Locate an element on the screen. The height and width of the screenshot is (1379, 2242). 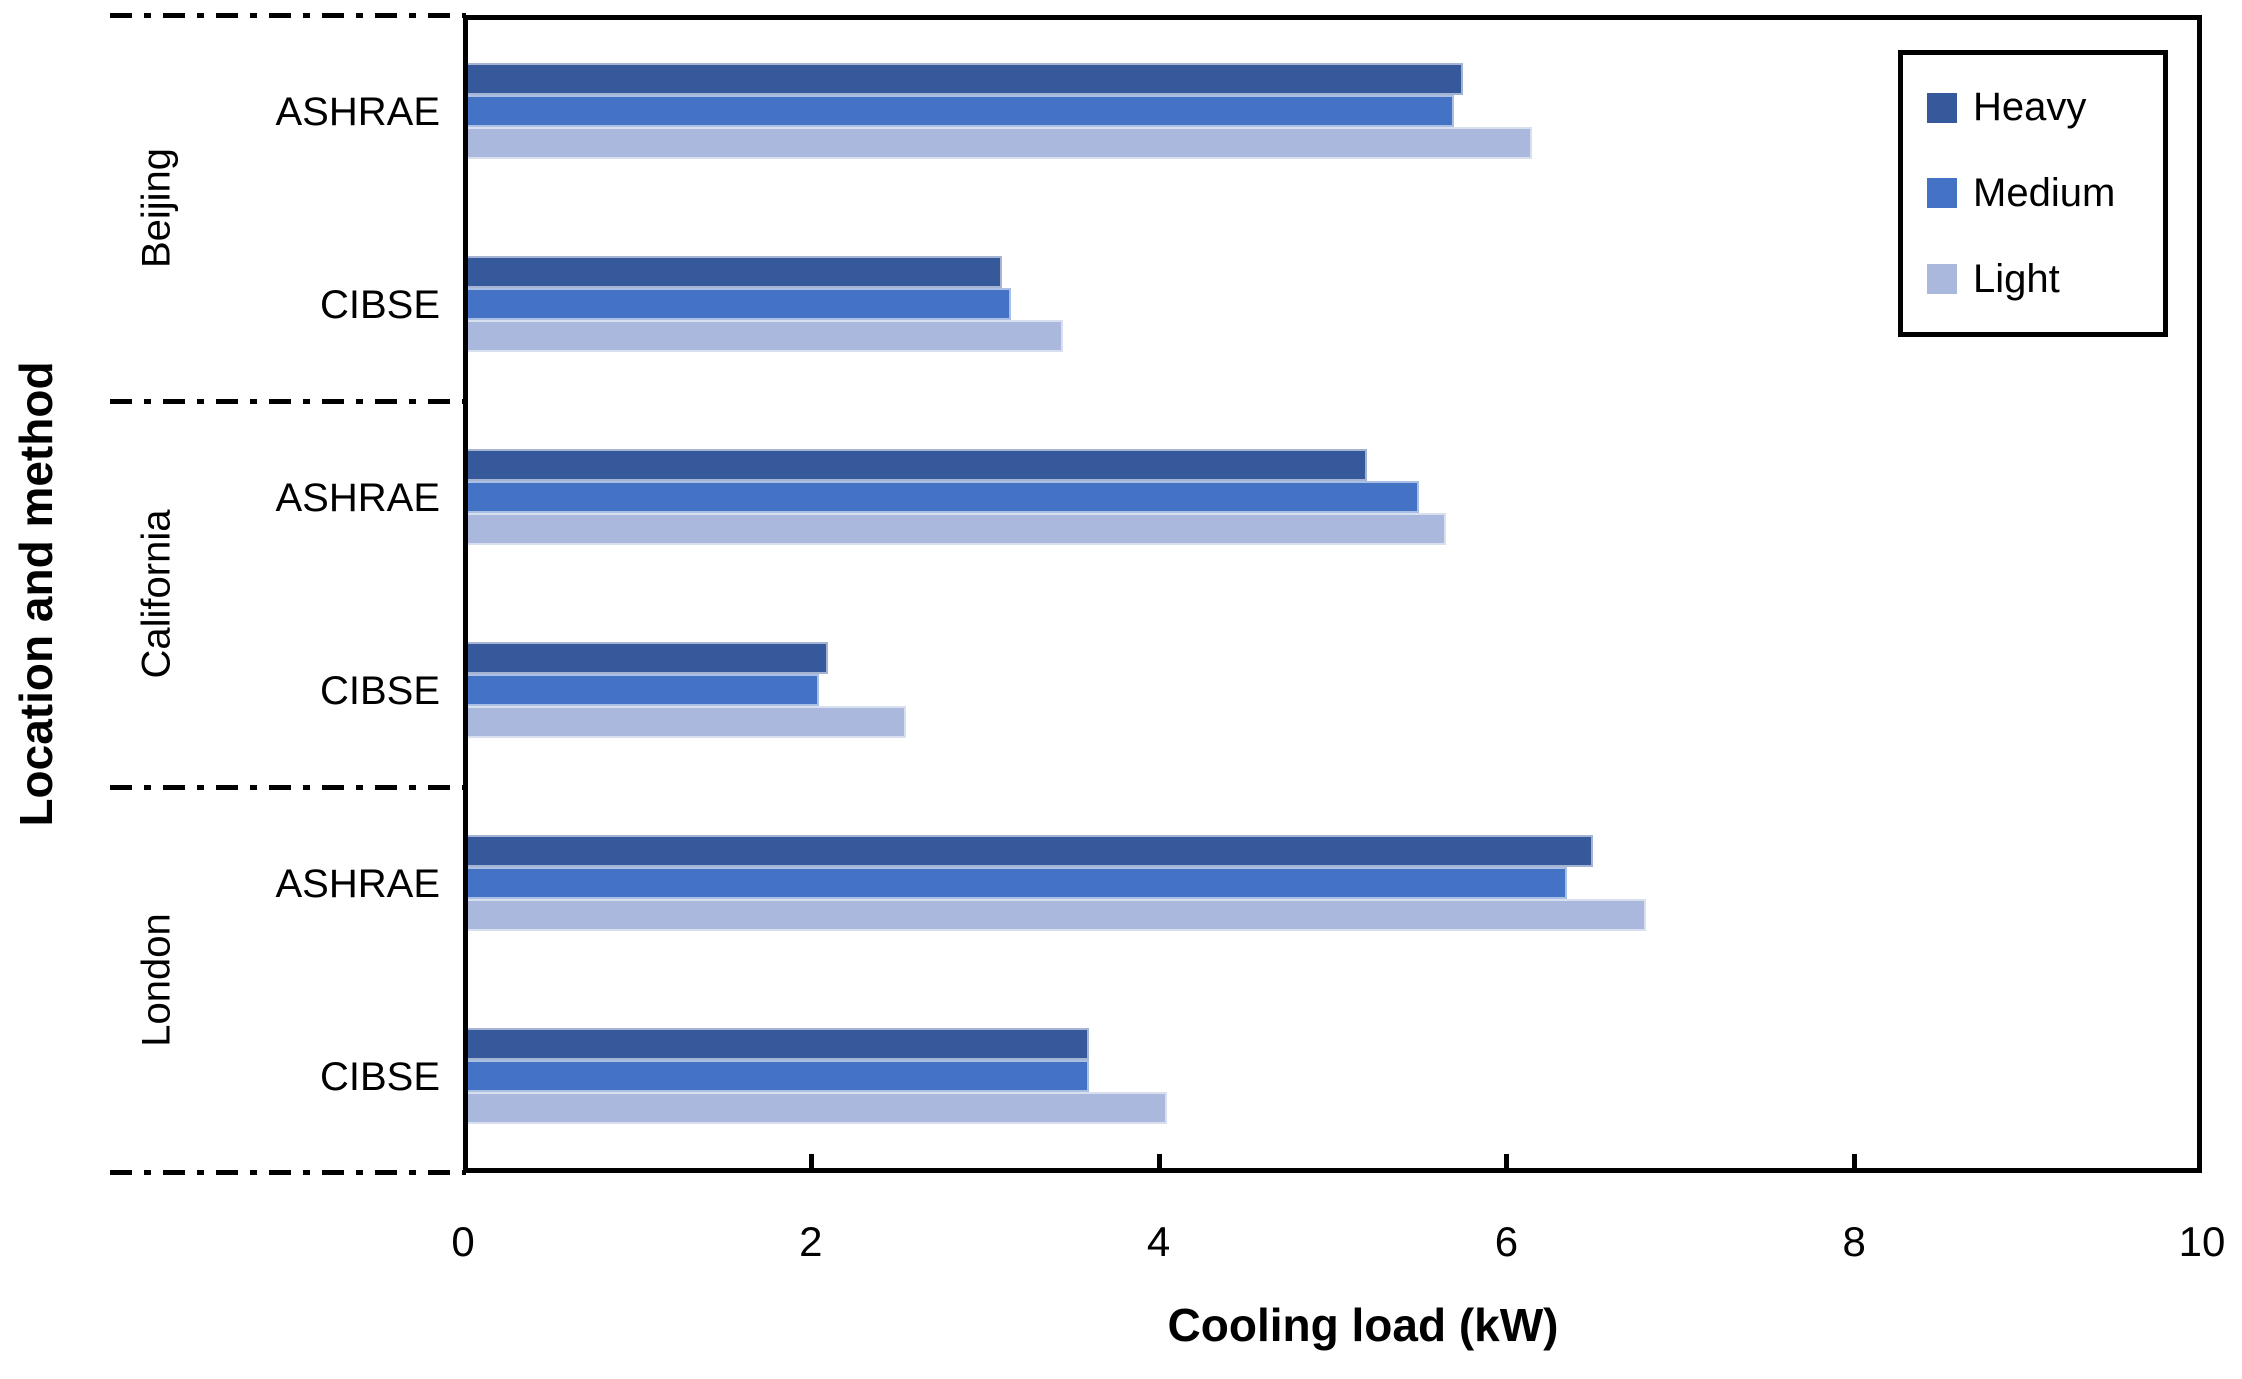
legend-item-heavy: Heavy is located at coordinates (2045, 107).